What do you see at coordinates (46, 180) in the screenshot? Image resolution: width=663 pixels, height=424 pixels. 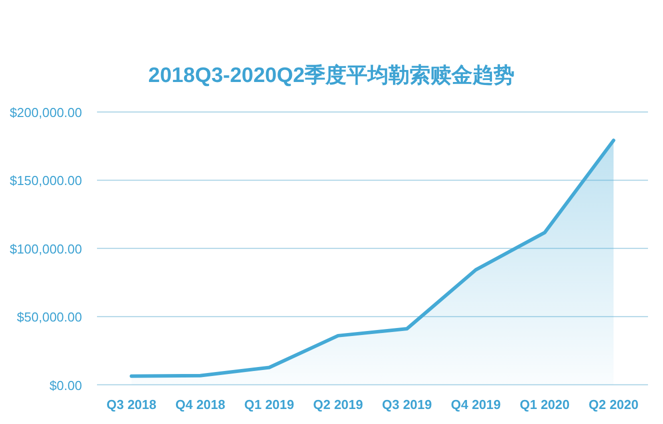 I see `y-tick-label: $150,000.00` at bounding box center [46, 180].